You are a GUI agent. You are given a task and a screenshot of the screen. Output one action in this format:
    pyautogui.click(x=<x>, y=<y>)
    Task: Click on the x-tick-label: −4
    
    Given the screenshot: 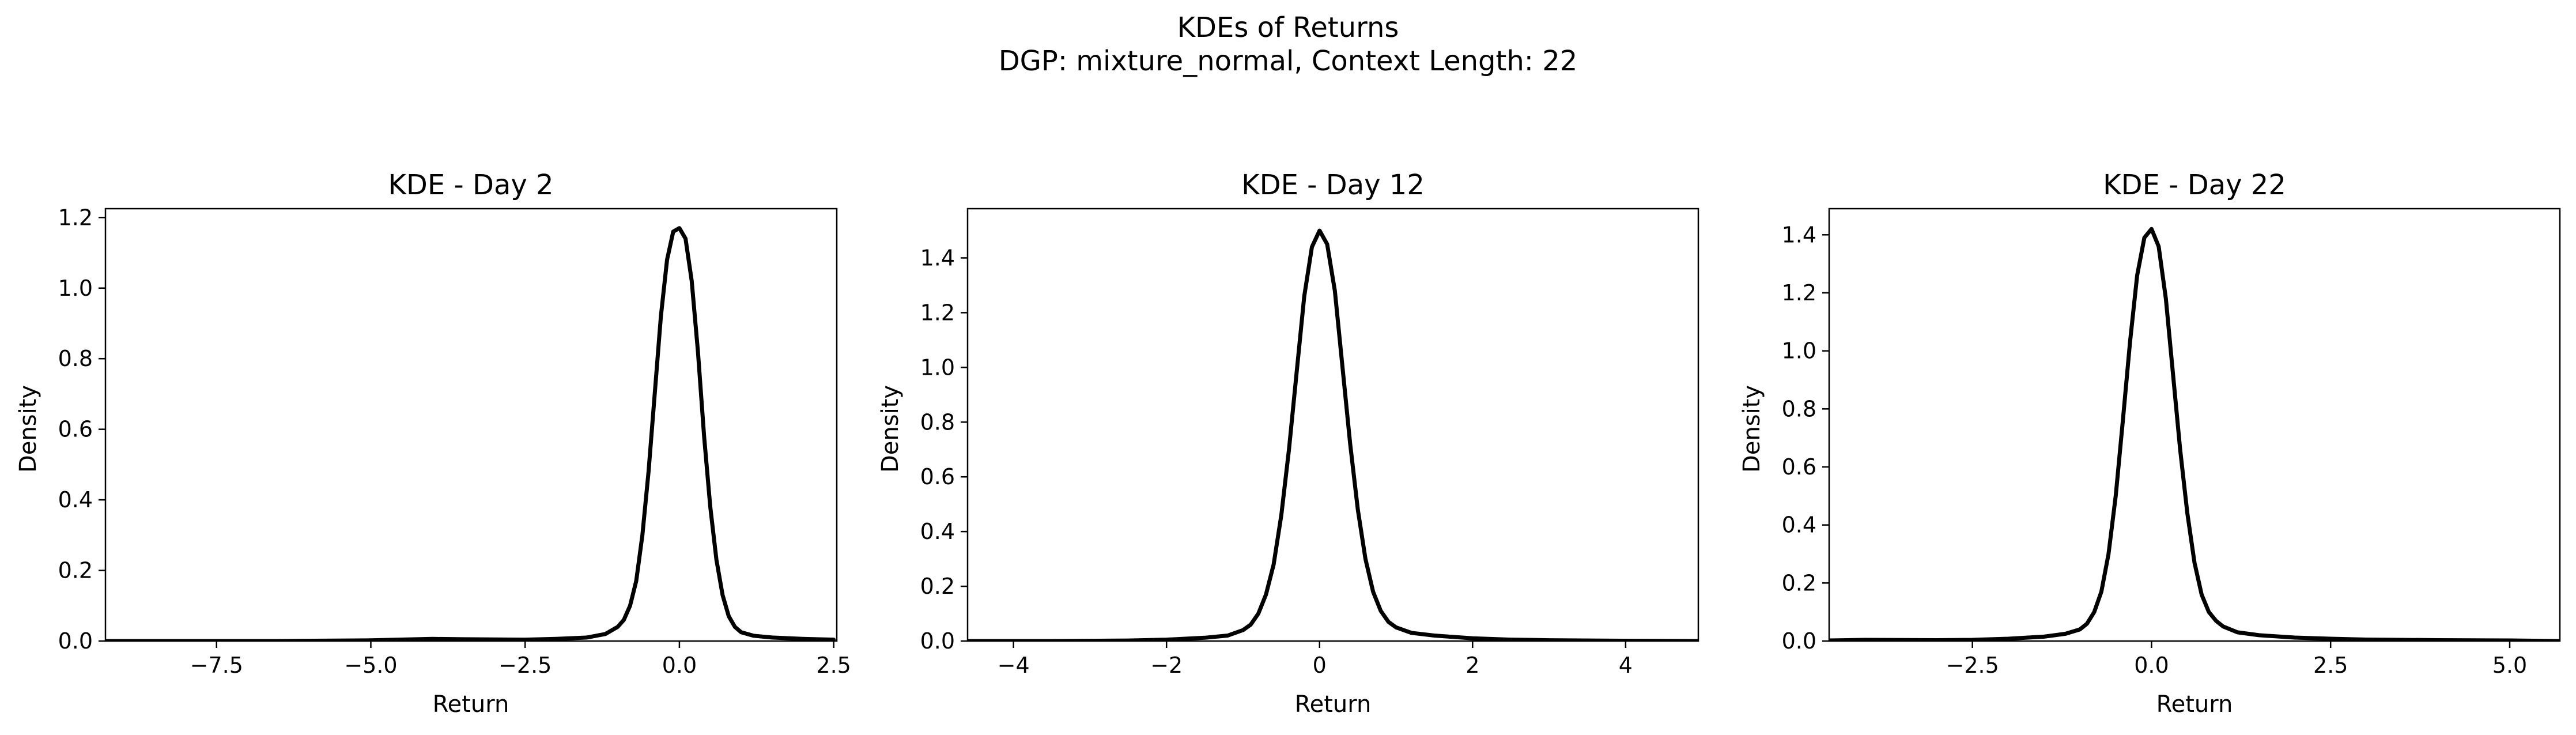 What is the action you would take?
    pyautogui.click(x=1014, y=665)
    